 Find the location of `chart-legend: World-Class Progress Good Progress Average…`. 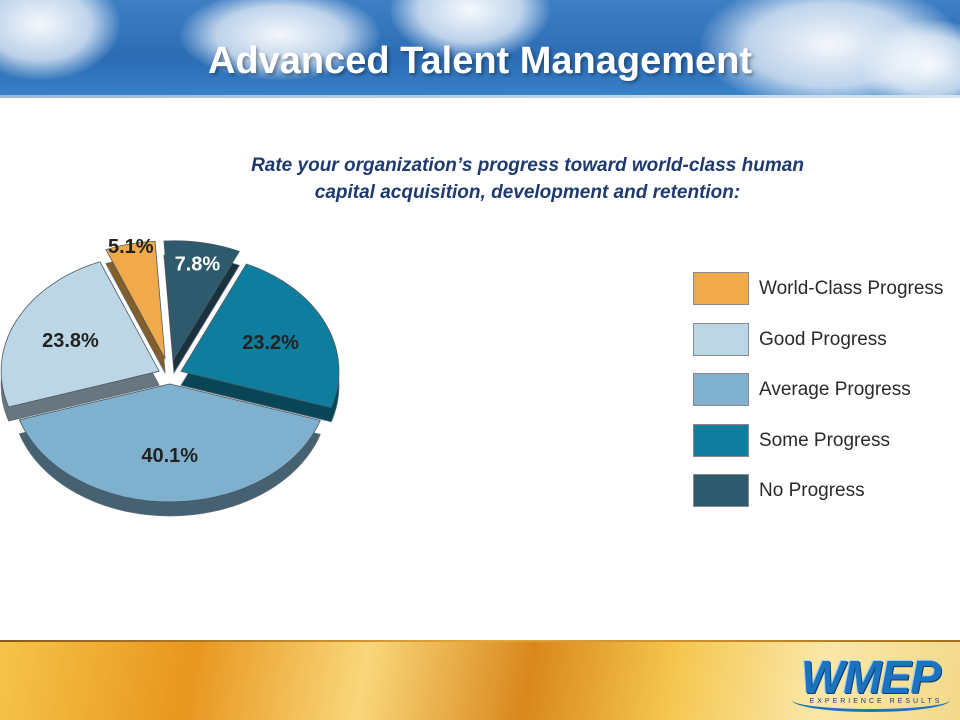

chart-legend: World-Class Progress Good Progress Average… is located at coordinates (824, 398).